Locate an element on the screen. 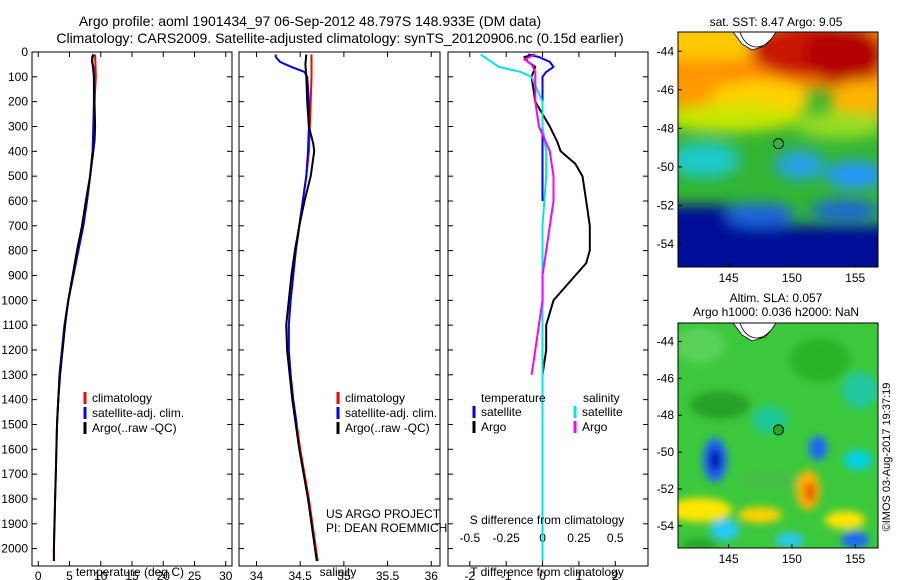  imos-credit: ©IMOS 03-Aug-2017 19:37:19 is located at coordinates (887, 457).